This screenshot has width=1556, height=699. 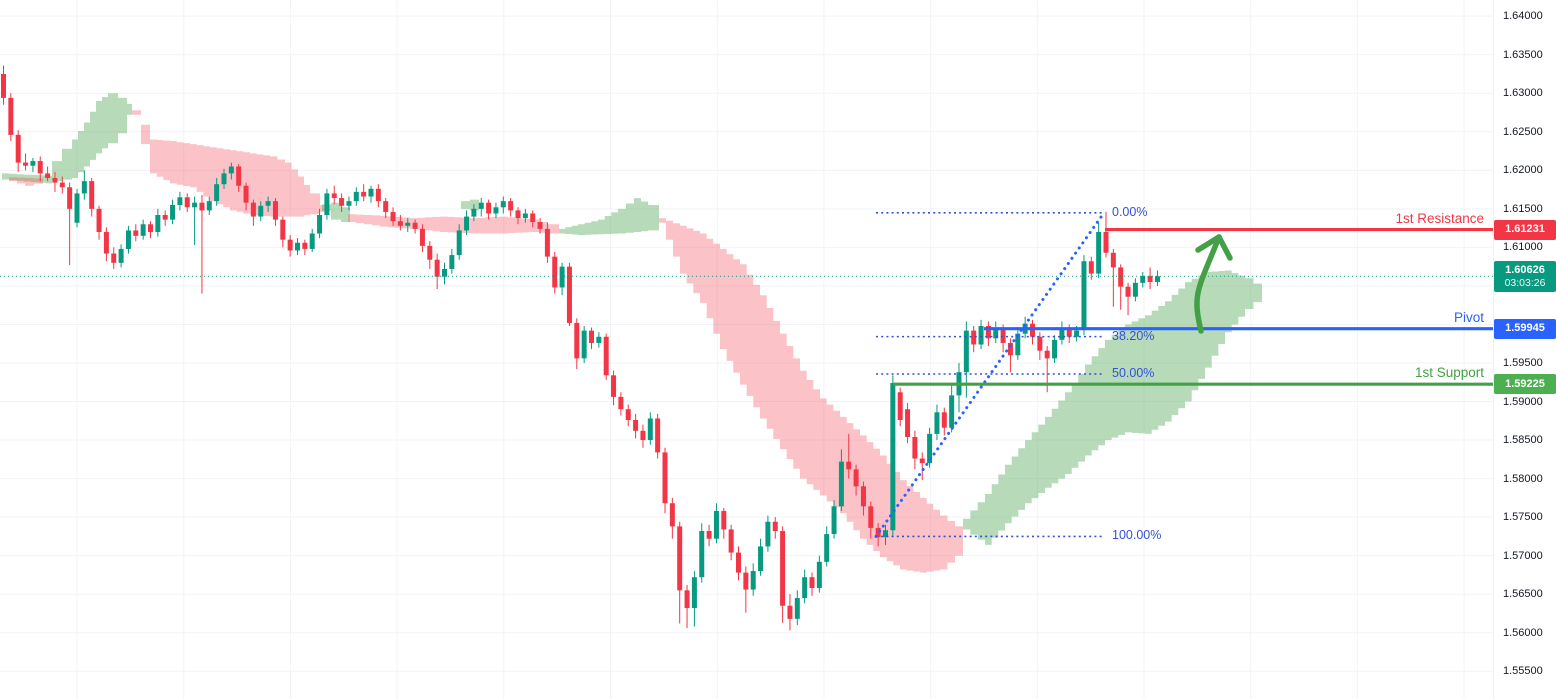 What do you see at coordinates (1523, 362) in the screenshot?
I see `price-tick-label: 1.59500` at bounding box center [1523, 362].